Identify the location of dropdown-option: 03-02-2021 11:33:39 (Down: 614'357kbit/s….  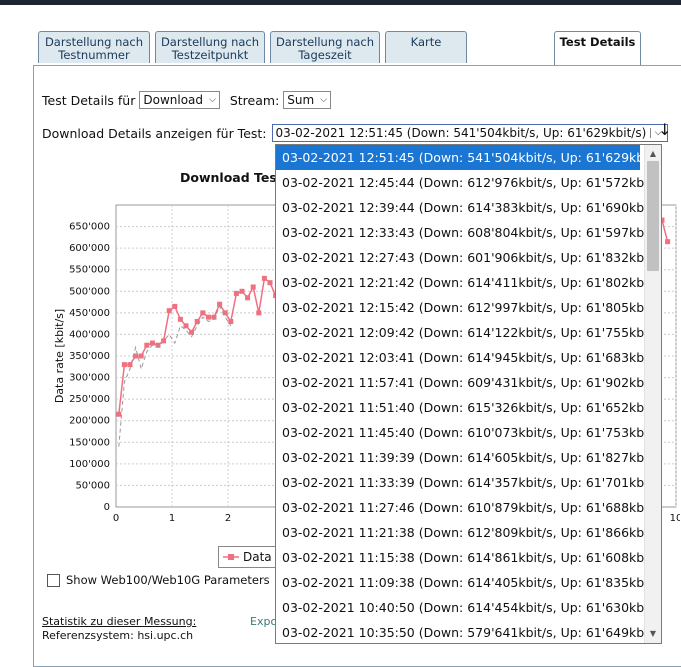
(472, 482).